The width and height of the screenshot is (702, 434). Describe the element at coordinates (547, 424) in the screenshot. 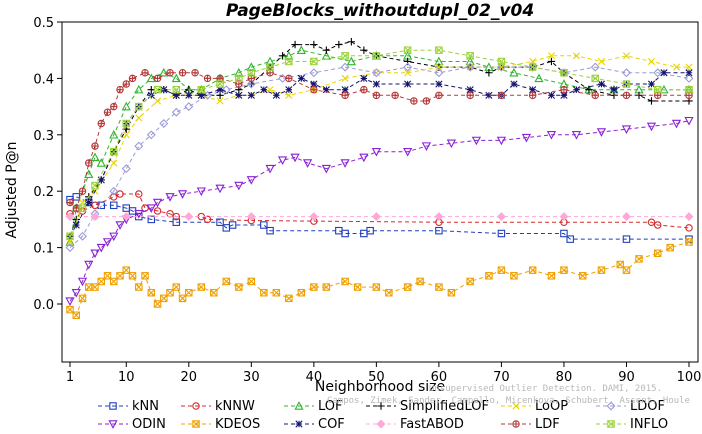

I see `legend-label-ldf: LDF` at that location.